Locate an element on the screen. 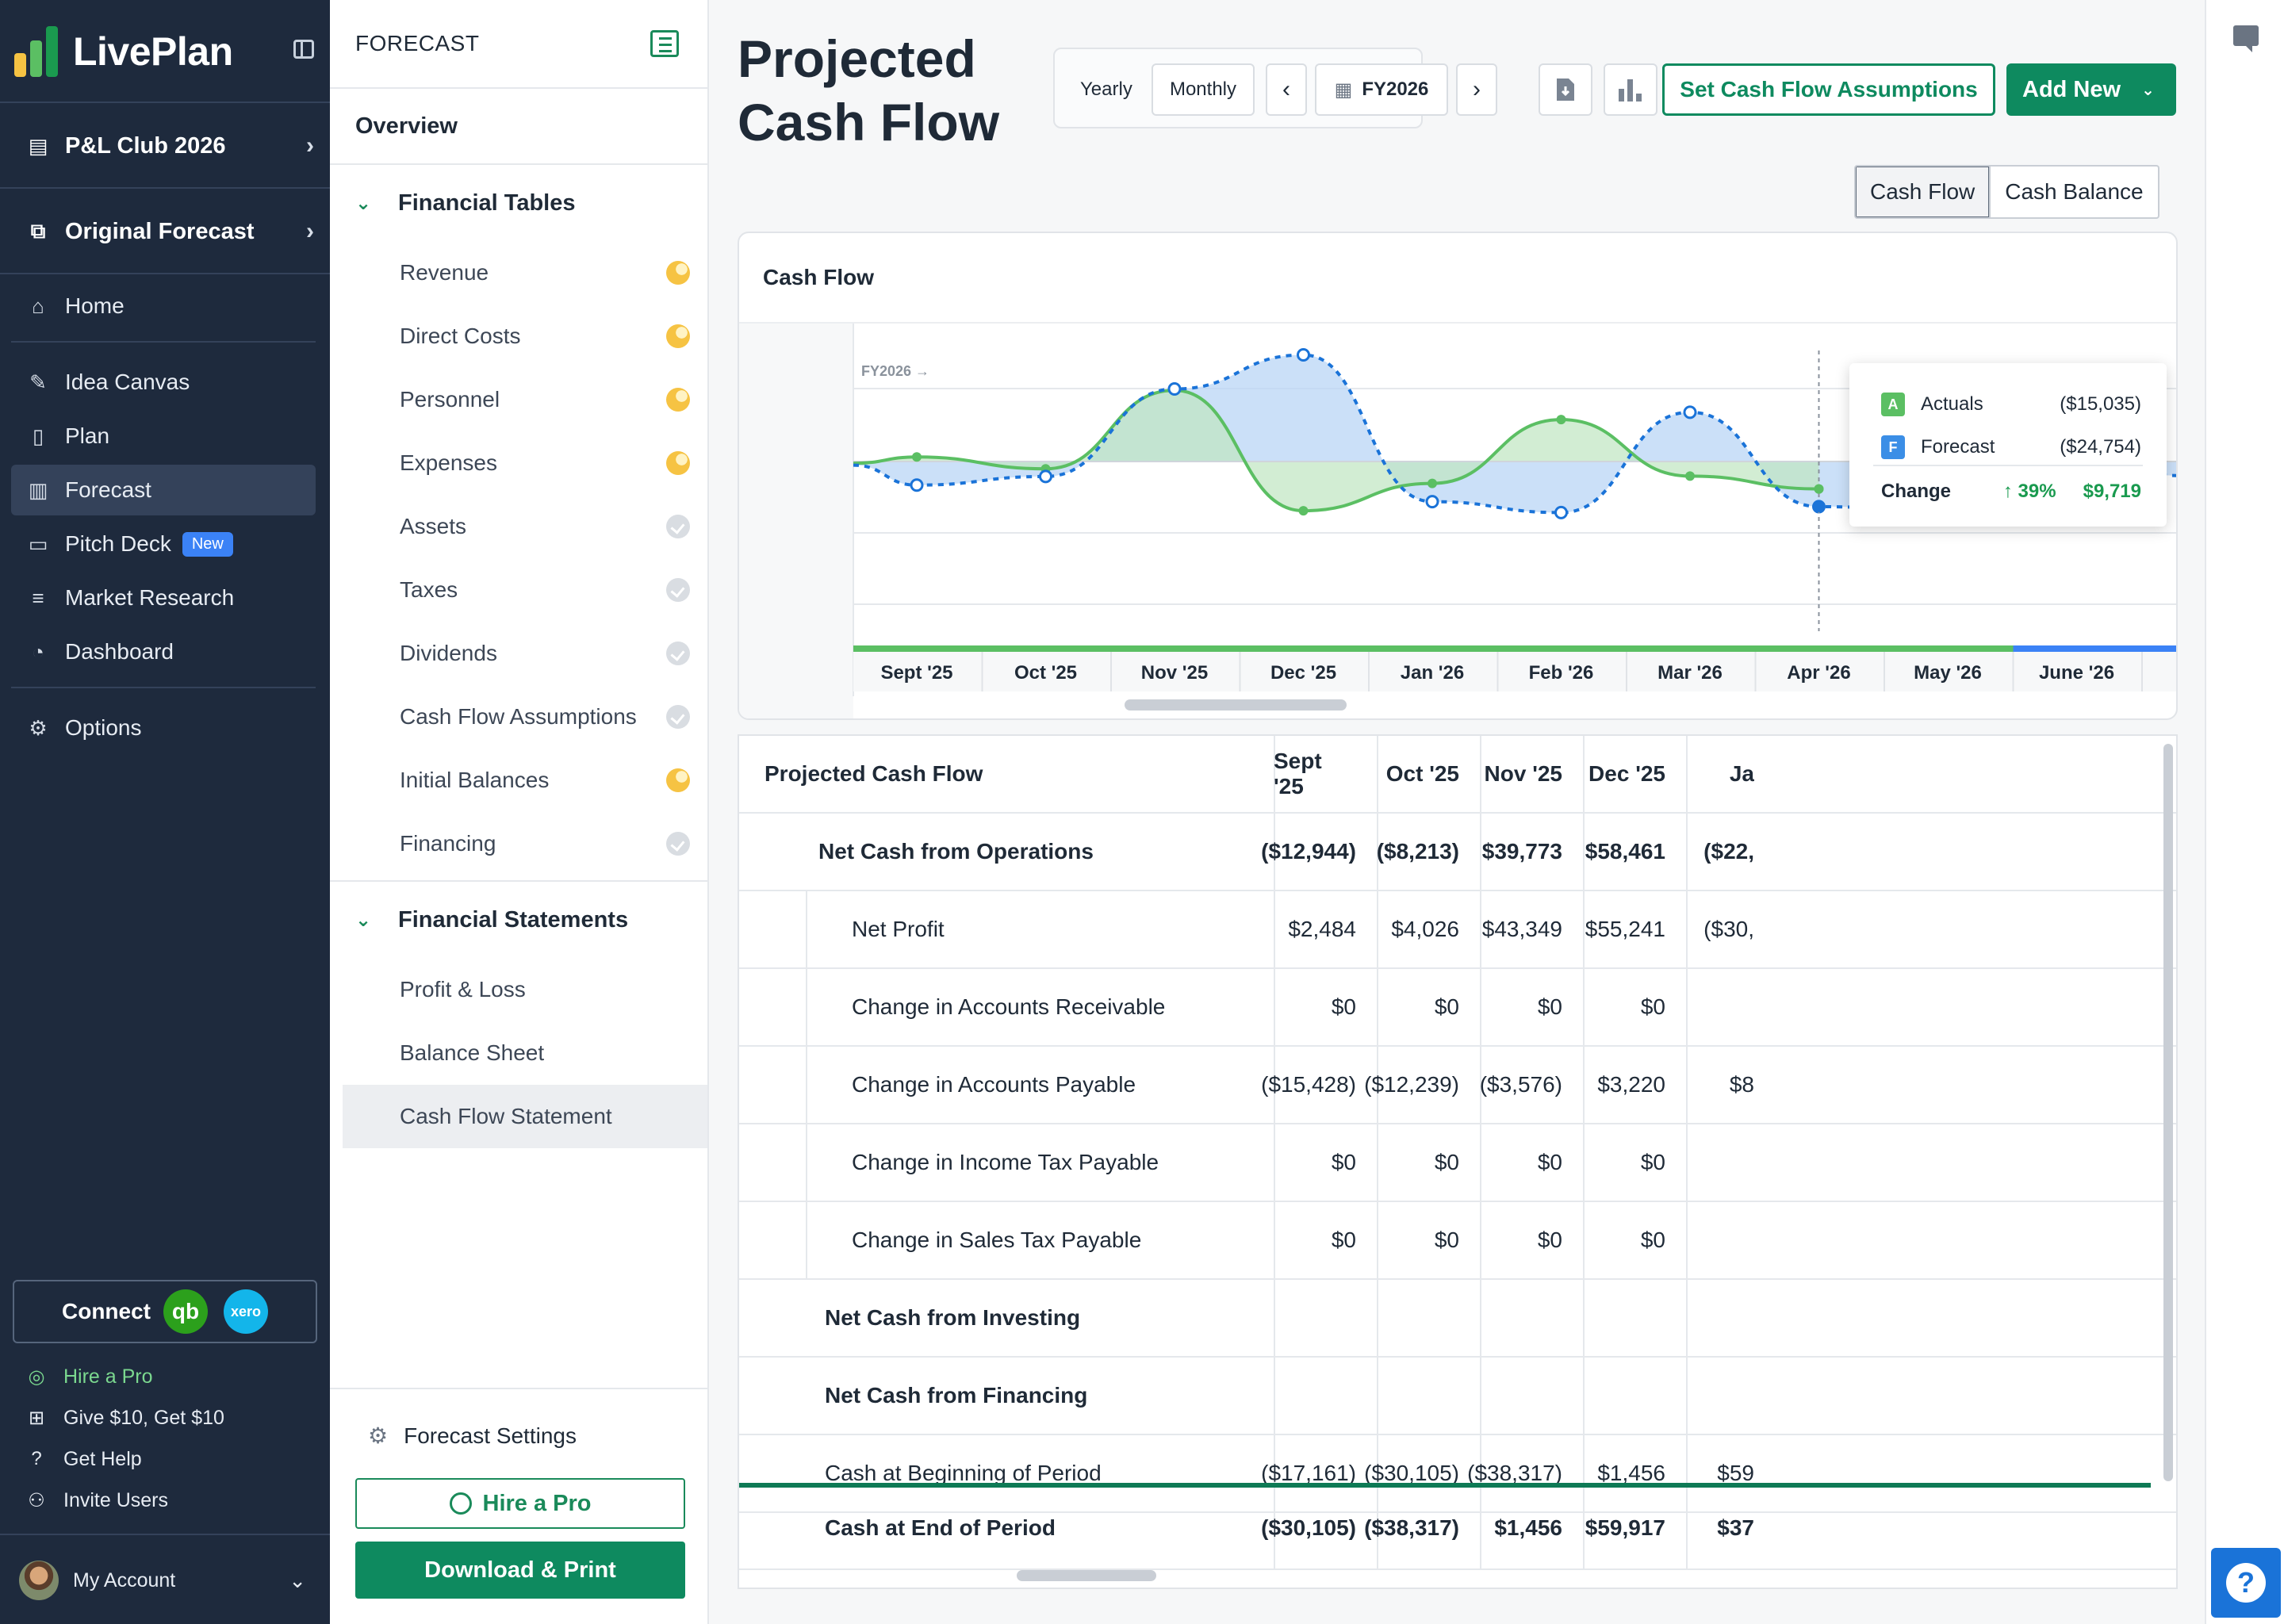  cell-value: $59,917 is located at coordinates (1625, 1527).